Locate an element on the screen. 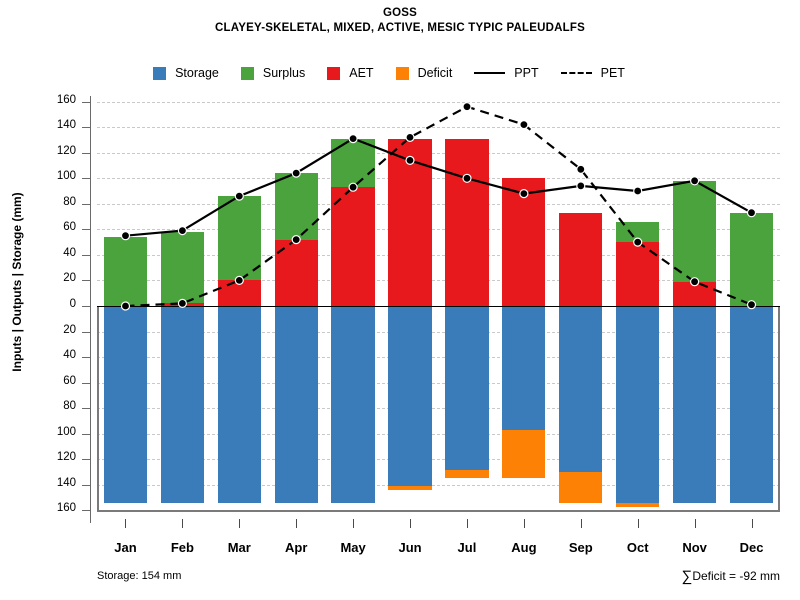 The height and width of the screenshot is (600, 800). bar-group-nov is located at coordinates (694, 309).